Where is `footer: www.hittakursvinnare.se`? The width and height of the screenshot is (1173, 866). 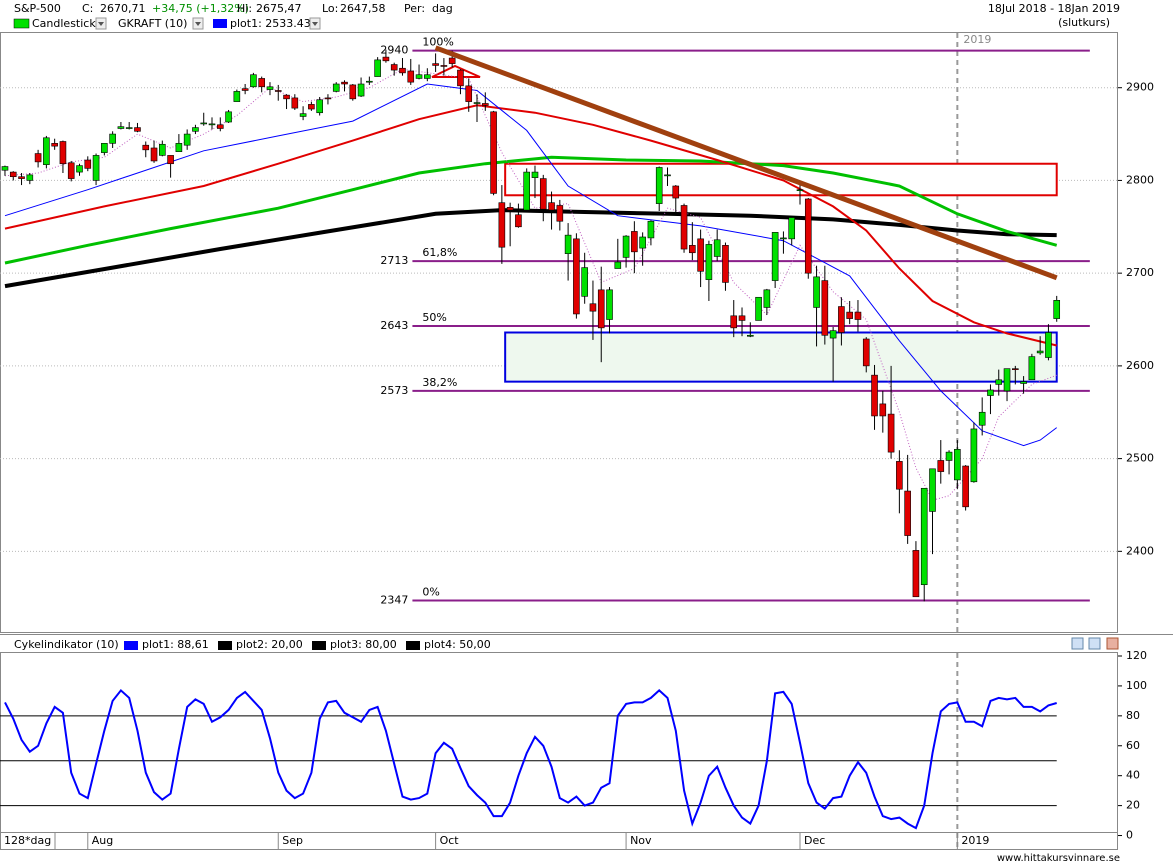 footer: www.hittakursvinnare.se is located at coordinates (1058, 858).